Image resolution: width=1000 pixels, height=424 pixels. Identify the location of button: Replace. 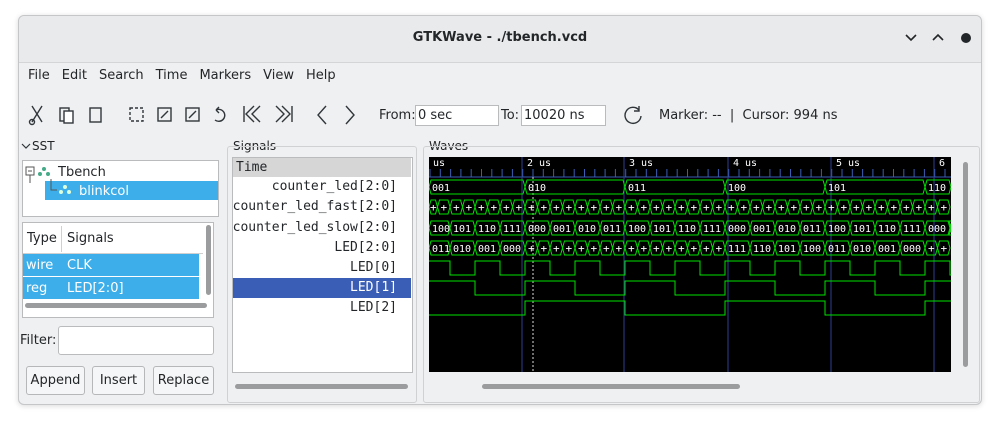
(183, 380).